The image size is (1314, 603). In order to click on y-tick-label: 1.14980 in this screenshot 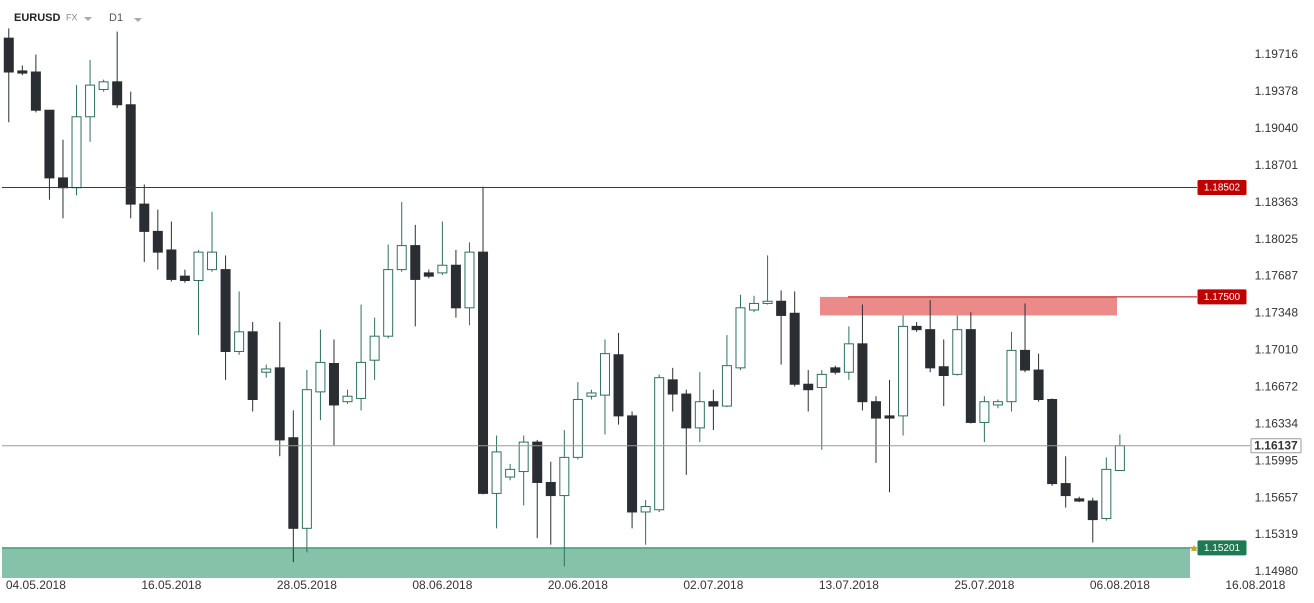, I will do `click(1277, 571)`.